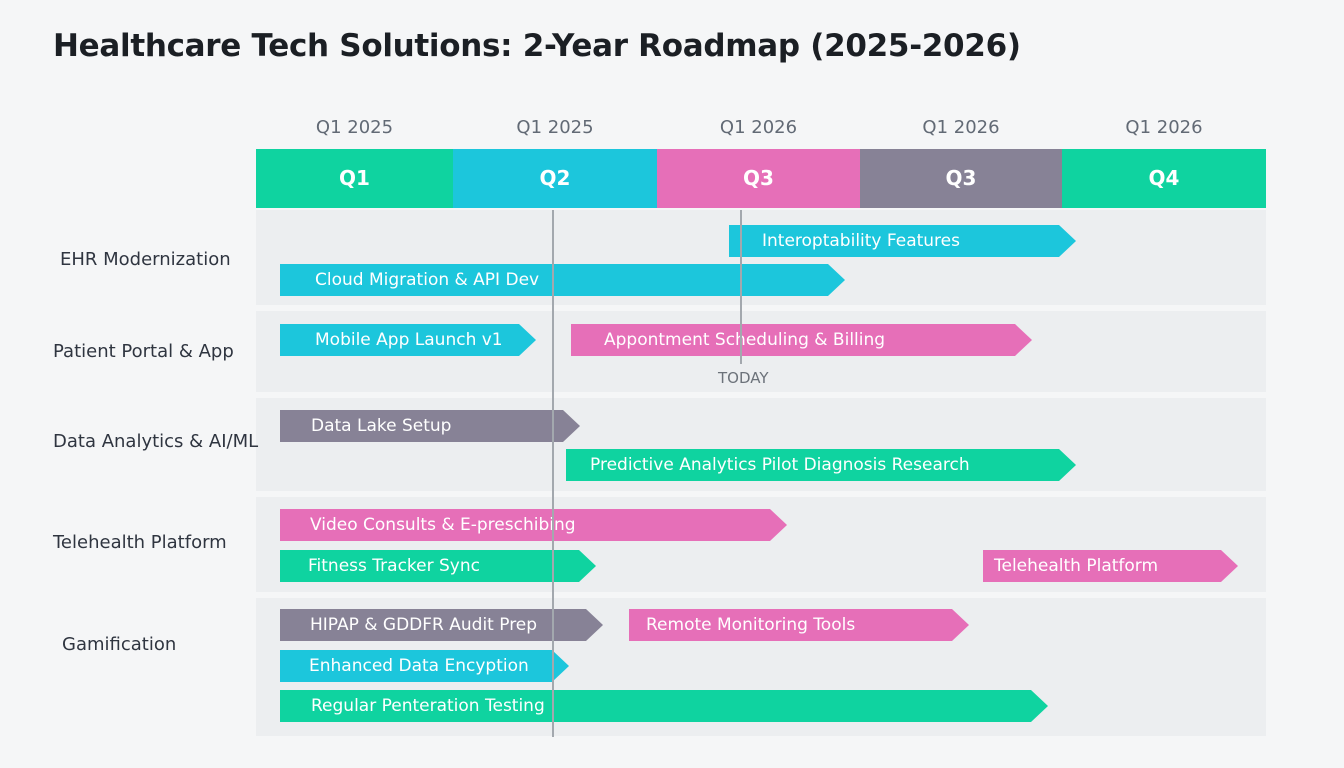 This screenshot has width=1344, height=768. Describe the element at coordinates (801, 340) in the screenshot. I see `bar-scheduling-billing: Appontment Scheduling & Billing` at that location.